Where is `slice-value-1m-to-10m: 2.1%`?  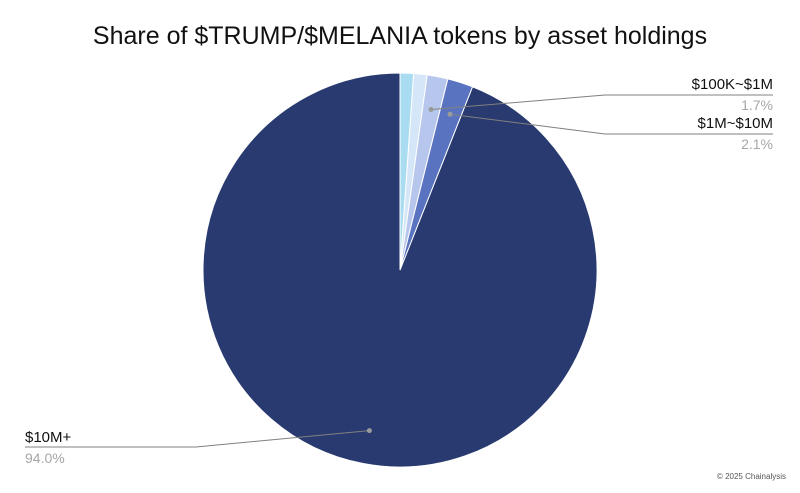
slice-value-1m-to-10m: 2.1% is located at coordinates (757, 144).